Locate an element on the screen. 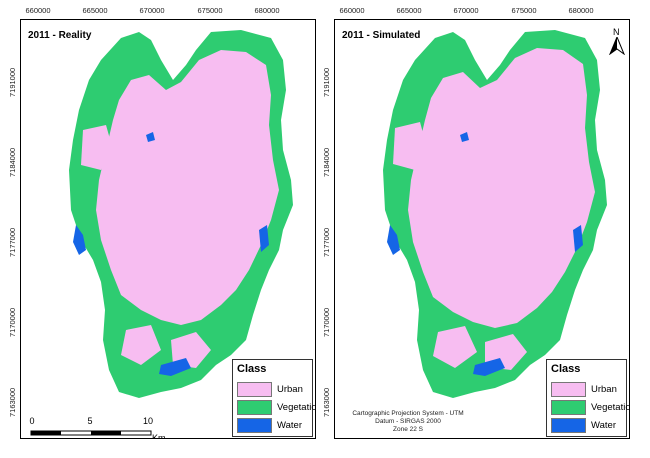 This screenshot has width=650, height=458. scale-bar: 0 5 10 Km is located at coordinates (109, 427).